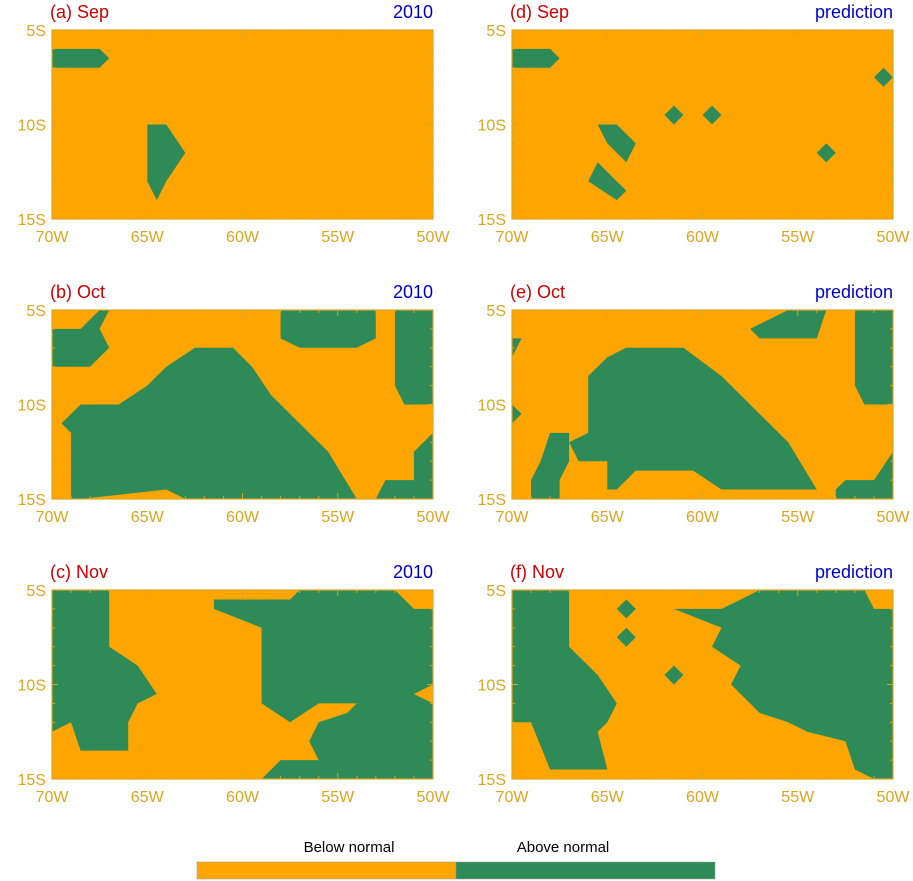 Image resolution: width=913 pixels, height=881 pixels. I want to click on legend-above-label: Above normal, so click(563, 847).